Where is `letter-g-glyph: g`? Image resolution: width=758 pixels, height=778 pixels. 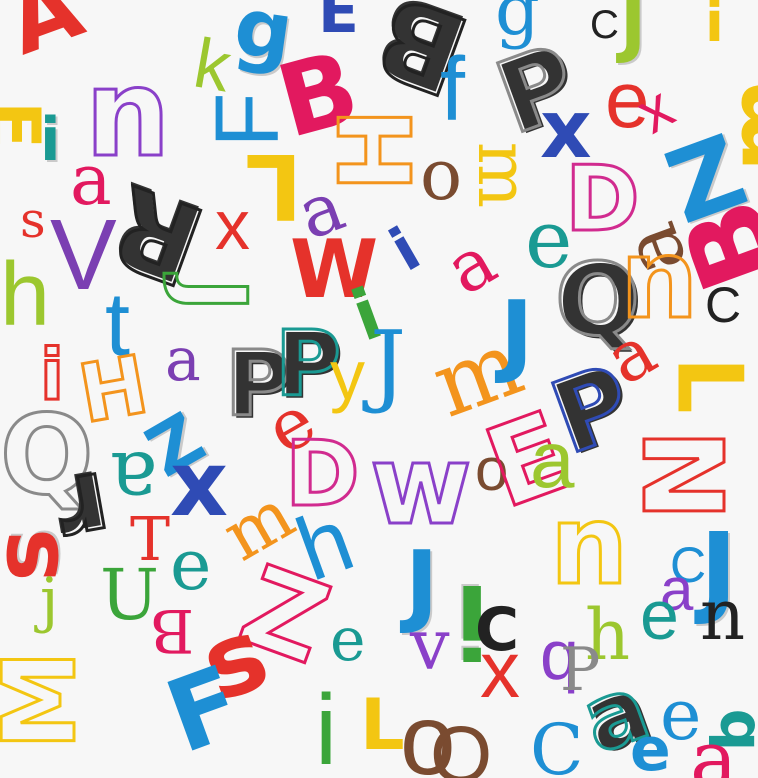
letter-g-glyph: g is located at coordinates (517, 25).